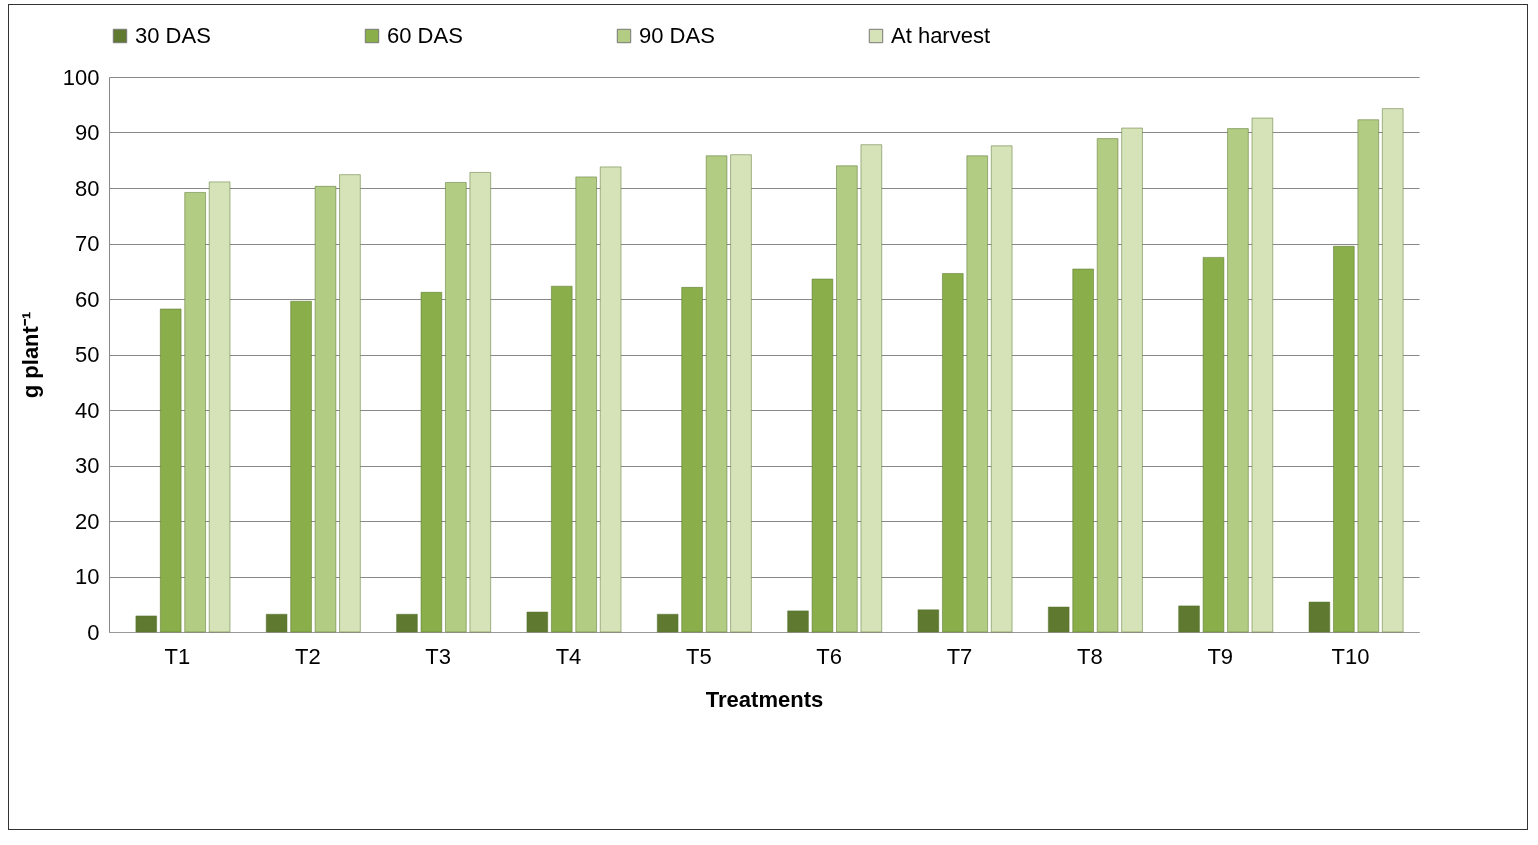 This screenshot has height=845, width=1538. I want to click on y-tick-label: 30, so click(87, 465).